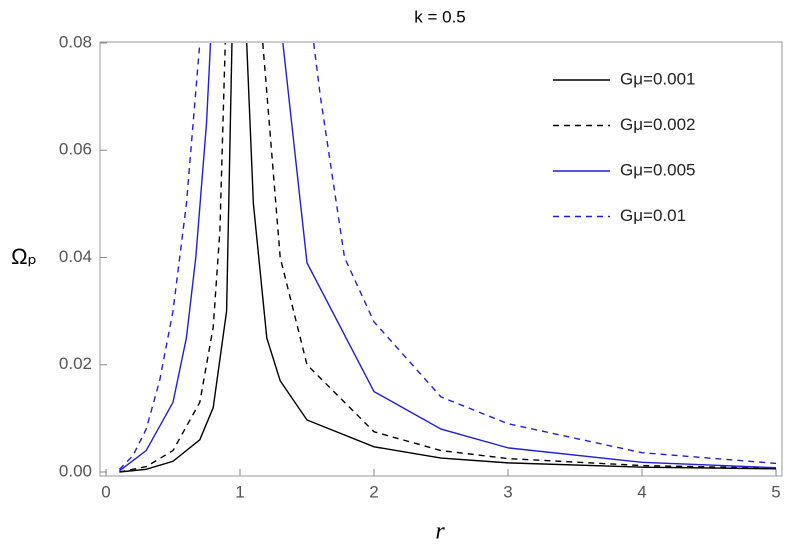  What do you see at coordinates (75, 470) in the screenshot?
I see `y-tick-label: 0.00` at bounding box center [75, 470].